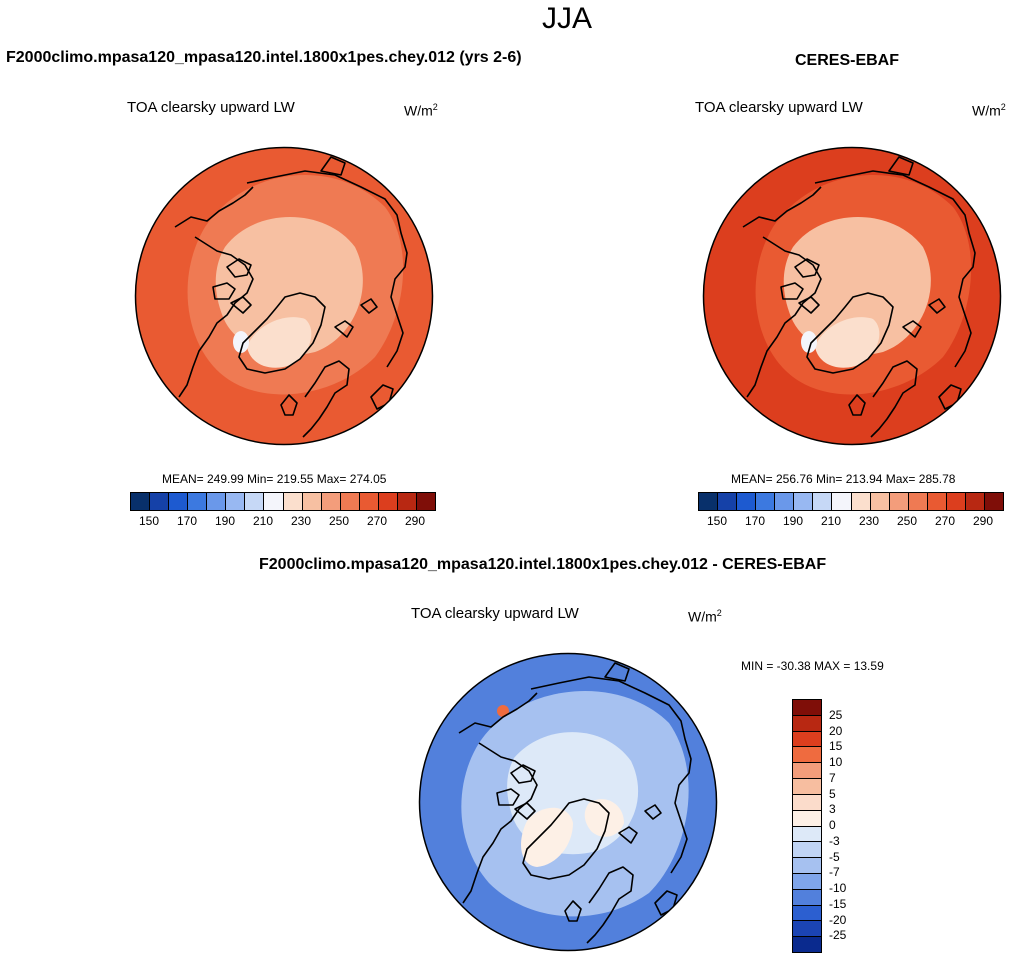  What do you see at coordinates (187, 521) in the screenshot?
I see `cbar-model-labels-tick: 170` at bounding box center [187, 521].